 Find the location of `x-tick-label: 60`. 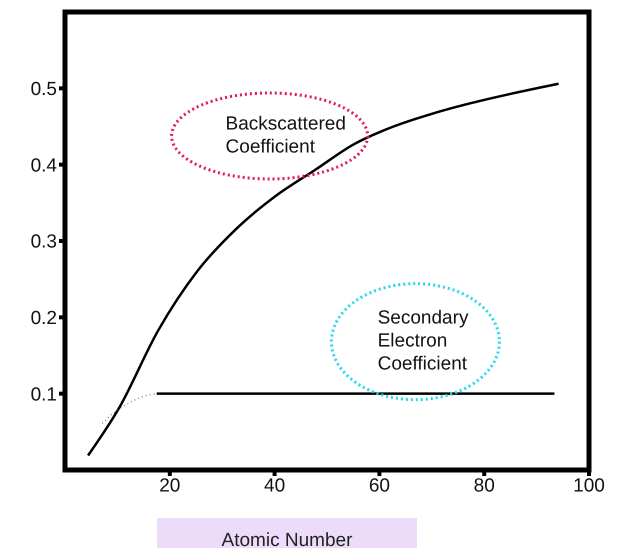

x-tick-label: 60 is located at coordinates (379, 485).